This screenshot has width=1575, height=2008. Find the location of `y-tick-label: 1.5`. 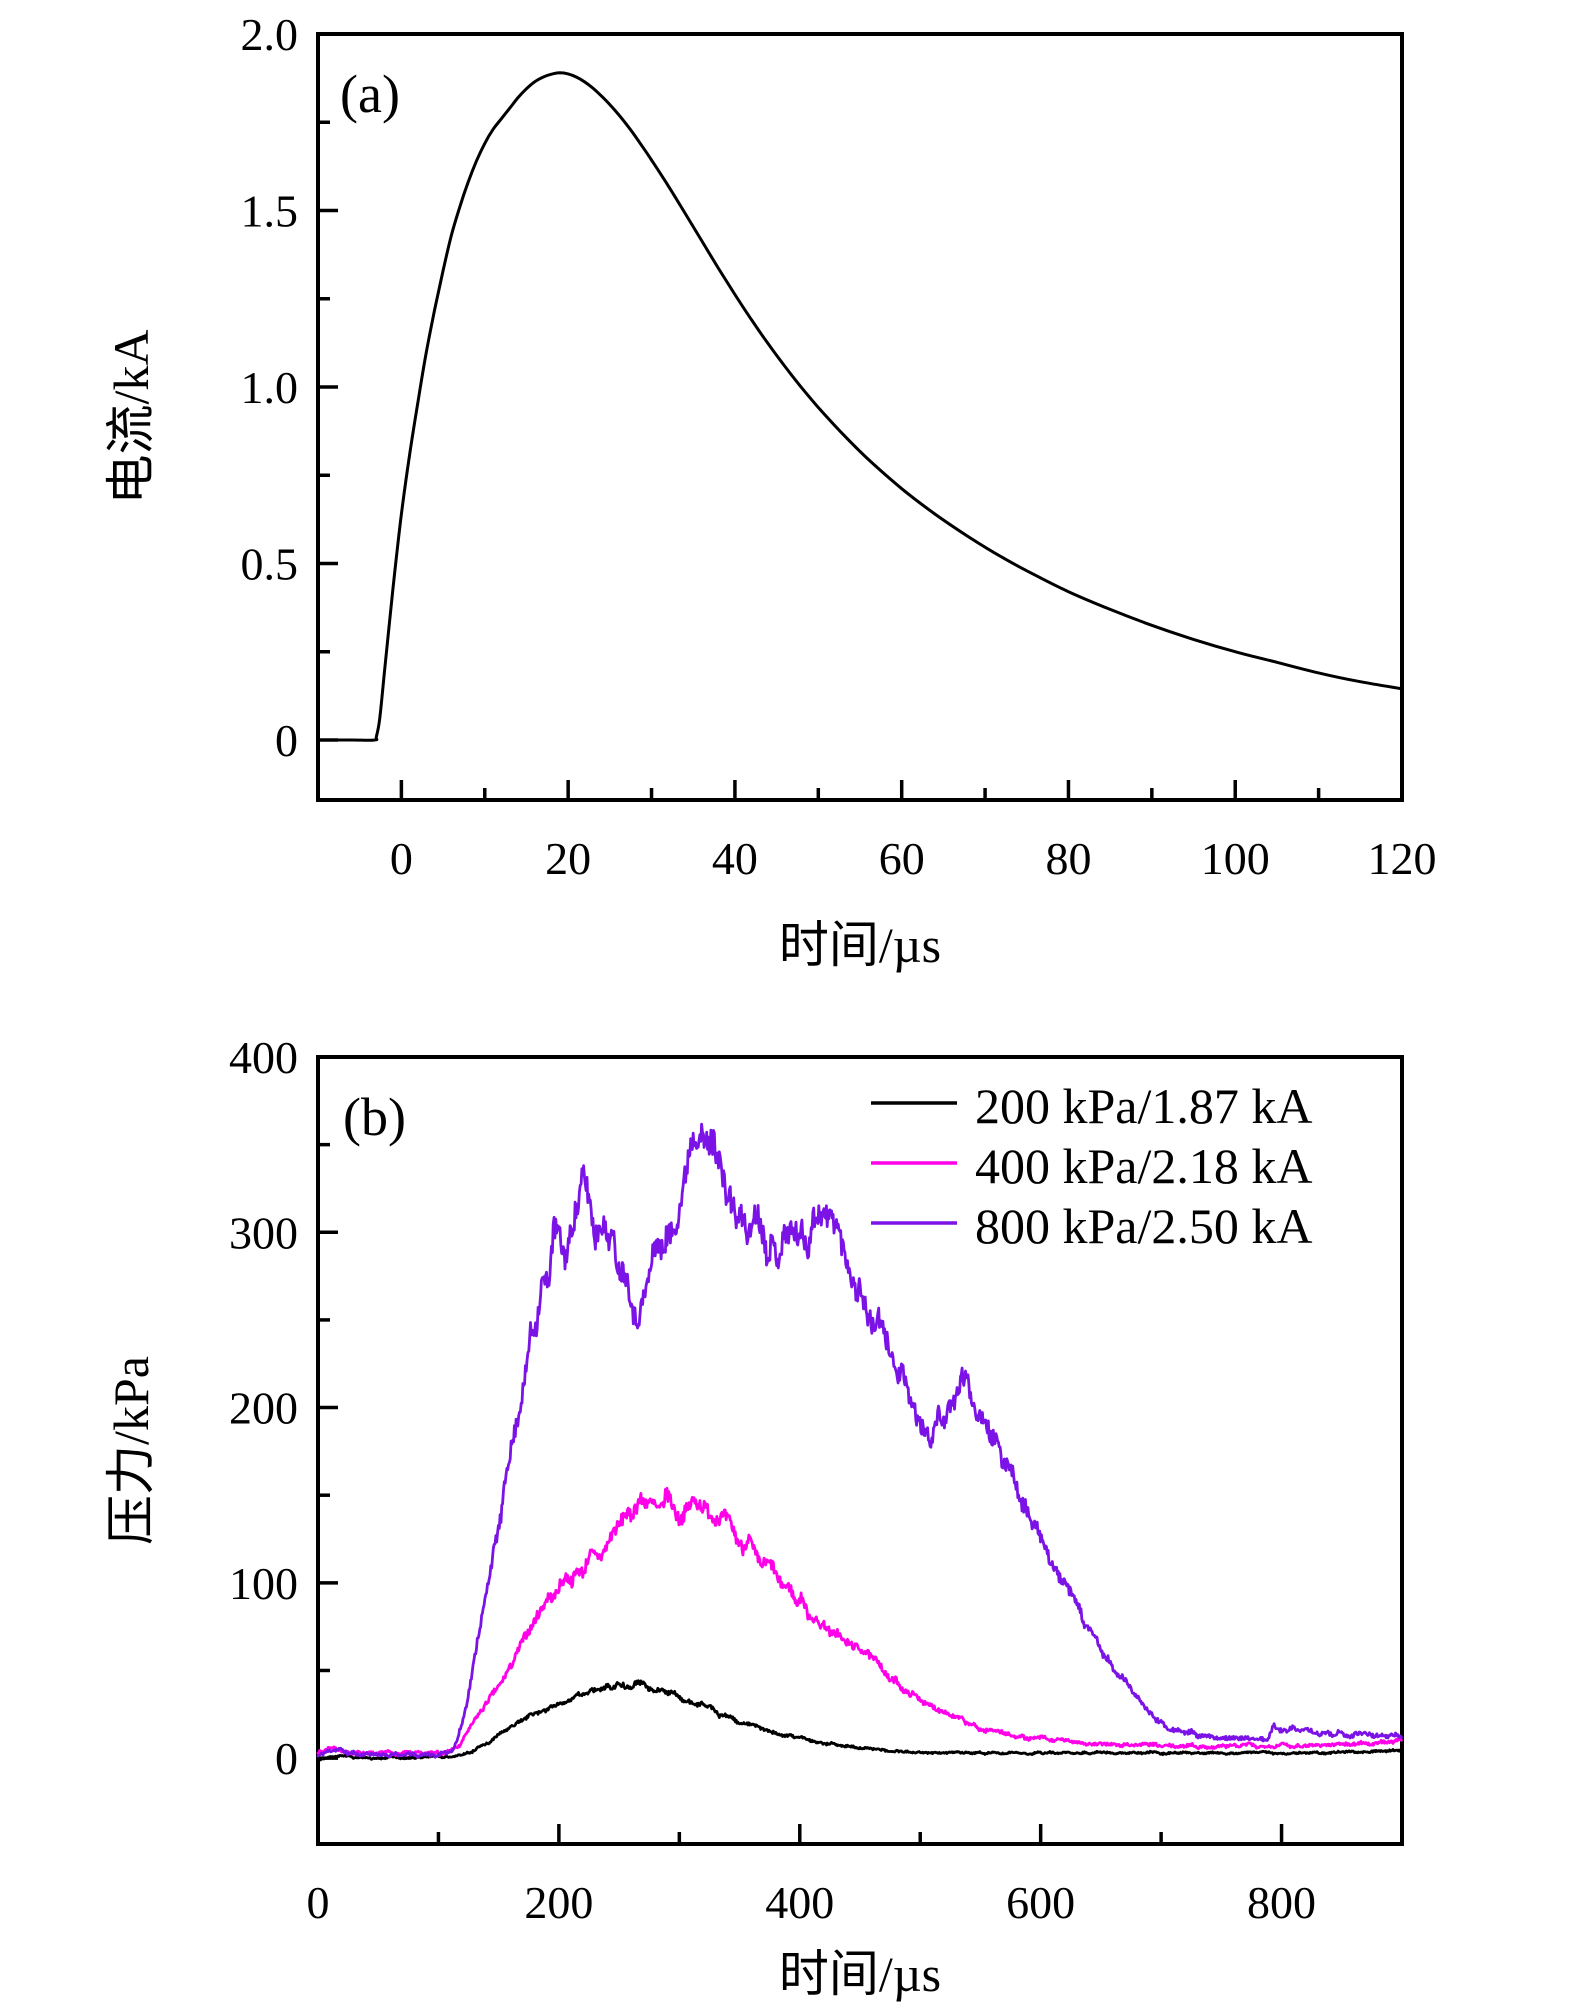

y-tick-label: 1.5 is located at coordinates (270, 210).